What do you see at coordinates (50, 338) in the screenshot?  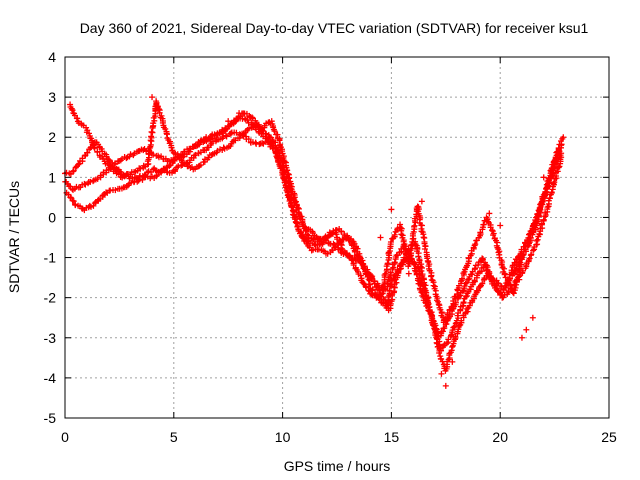 I see `y-tick-label: -3` at bounding box center [50, 338].